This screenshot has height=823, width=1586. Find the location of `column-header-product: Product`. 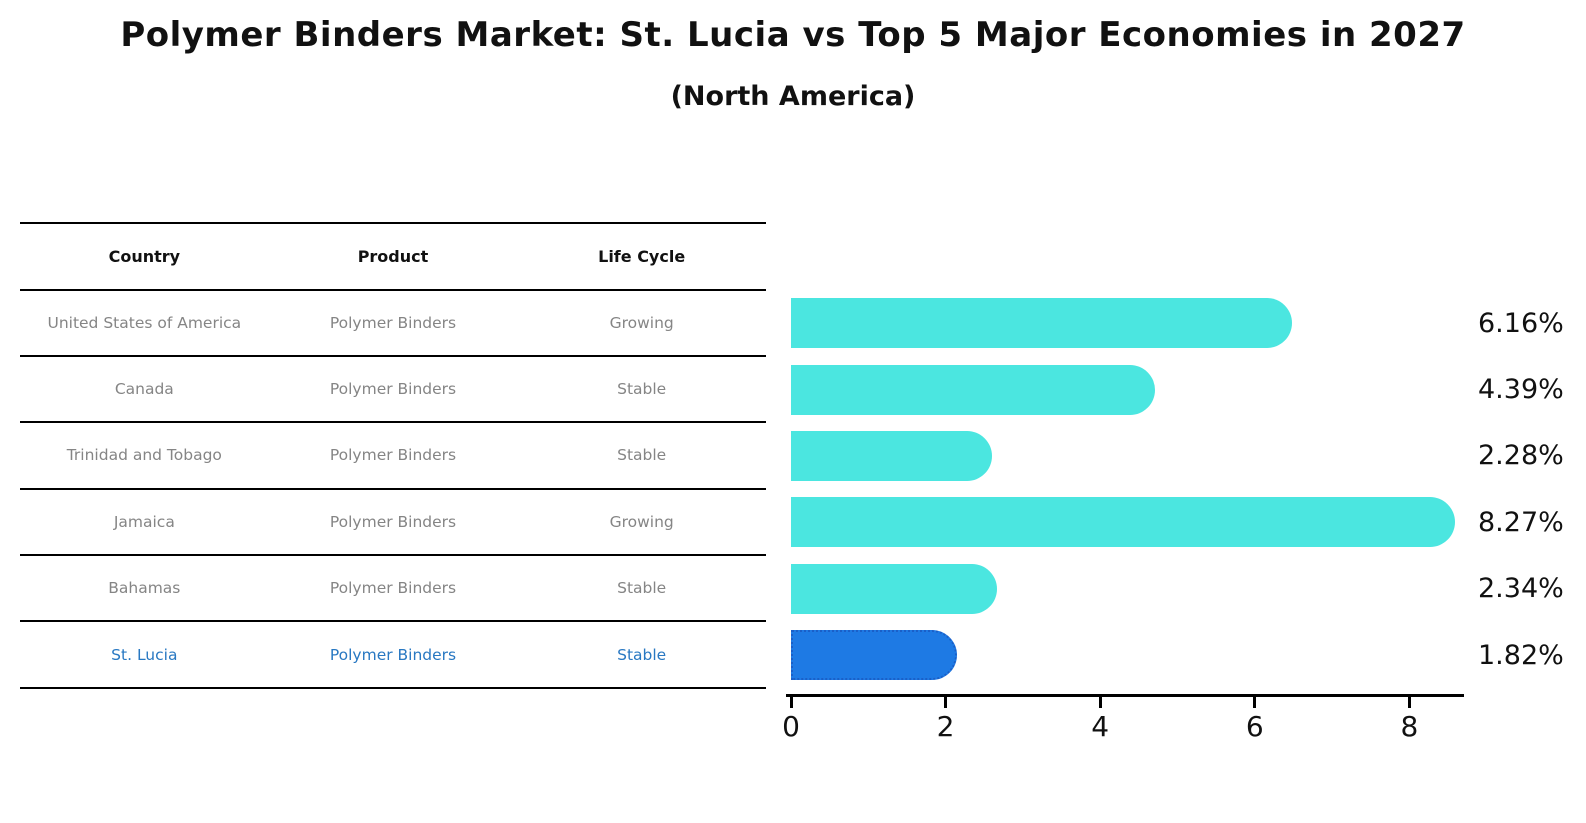

column-header-product: Product is located at coordinates (393, 256).